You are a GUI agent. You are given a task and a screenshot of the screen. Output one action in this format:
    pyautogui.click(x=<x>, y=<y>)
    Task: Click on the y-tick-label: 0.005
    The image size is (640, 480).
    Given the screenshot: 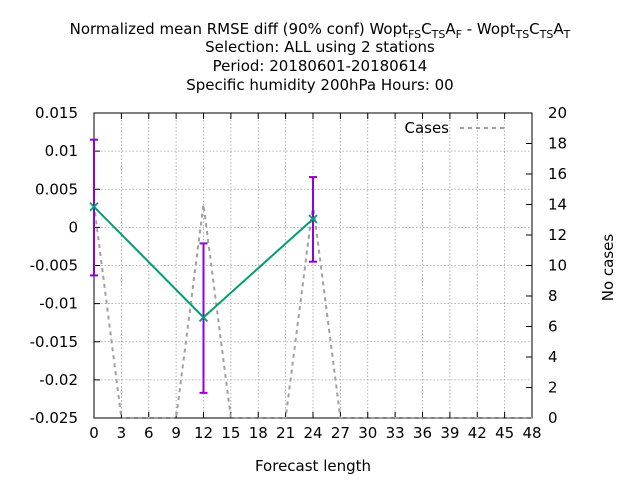 What is the action you would take?
    pyautogui.click(x=56, y=189)
    